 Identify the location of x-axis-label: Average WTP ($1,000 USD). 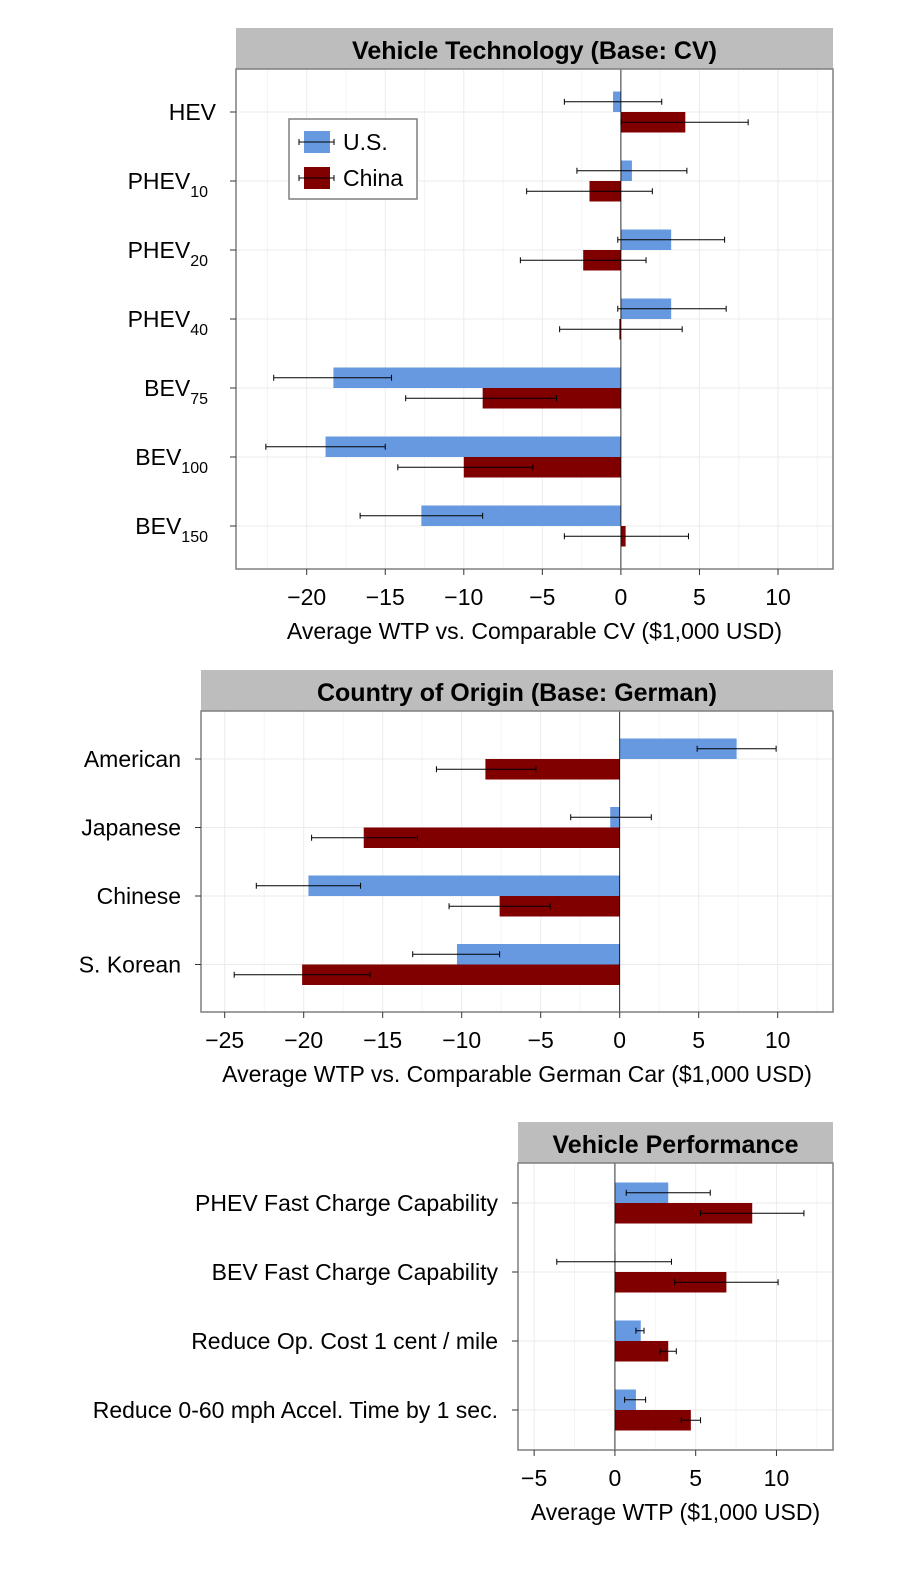
(675, 1512).